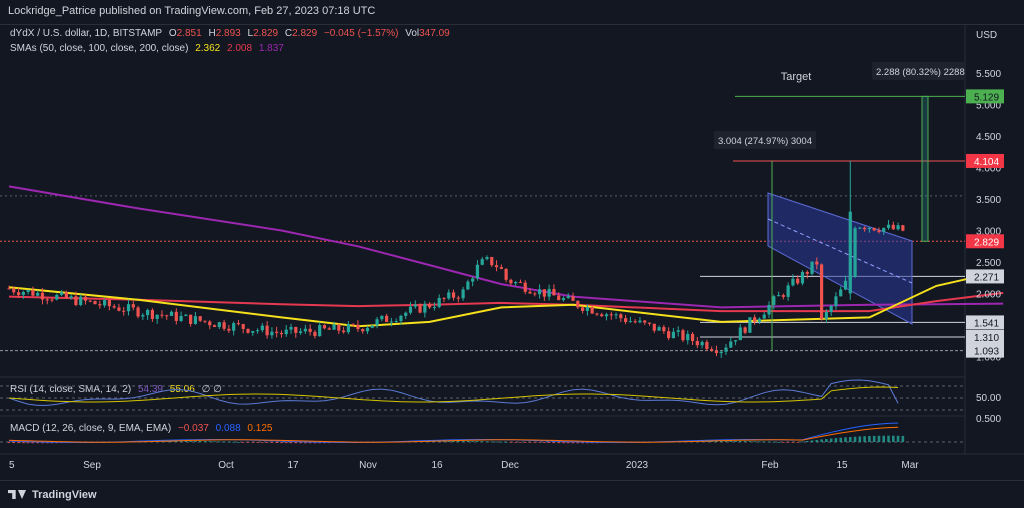  What do you see at coordinates (770, 465) in the screenshot?
I see `time-label: Feb` at bounding box center [770, 465].